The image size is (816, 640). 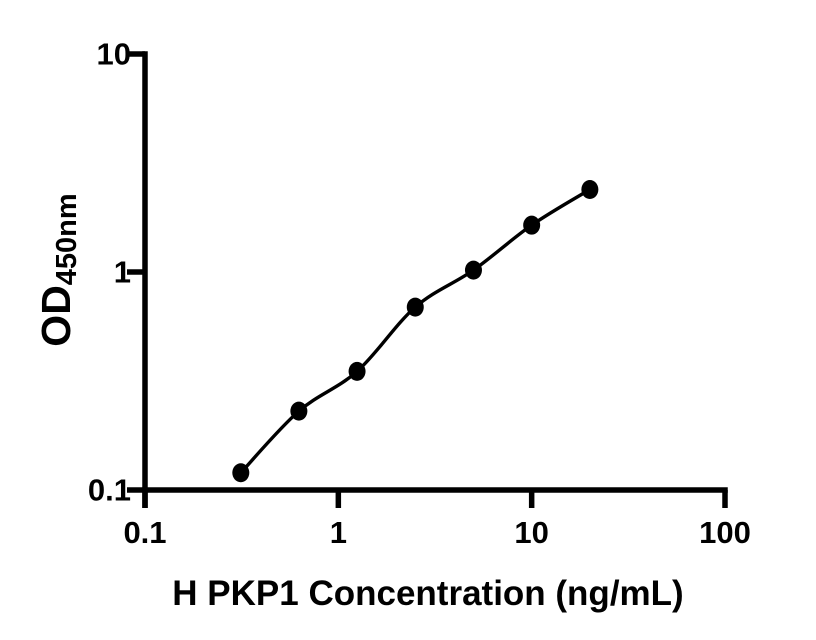 What do you see at coordinates (531, 532) in the screenshot?
I see `x-tick-label: 10` at bounding box center [531, 532].